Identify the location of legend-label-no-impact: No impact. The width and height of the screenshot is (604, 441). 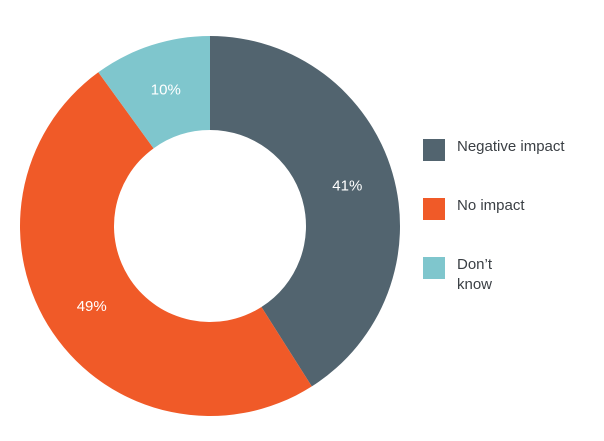
(491, 205).